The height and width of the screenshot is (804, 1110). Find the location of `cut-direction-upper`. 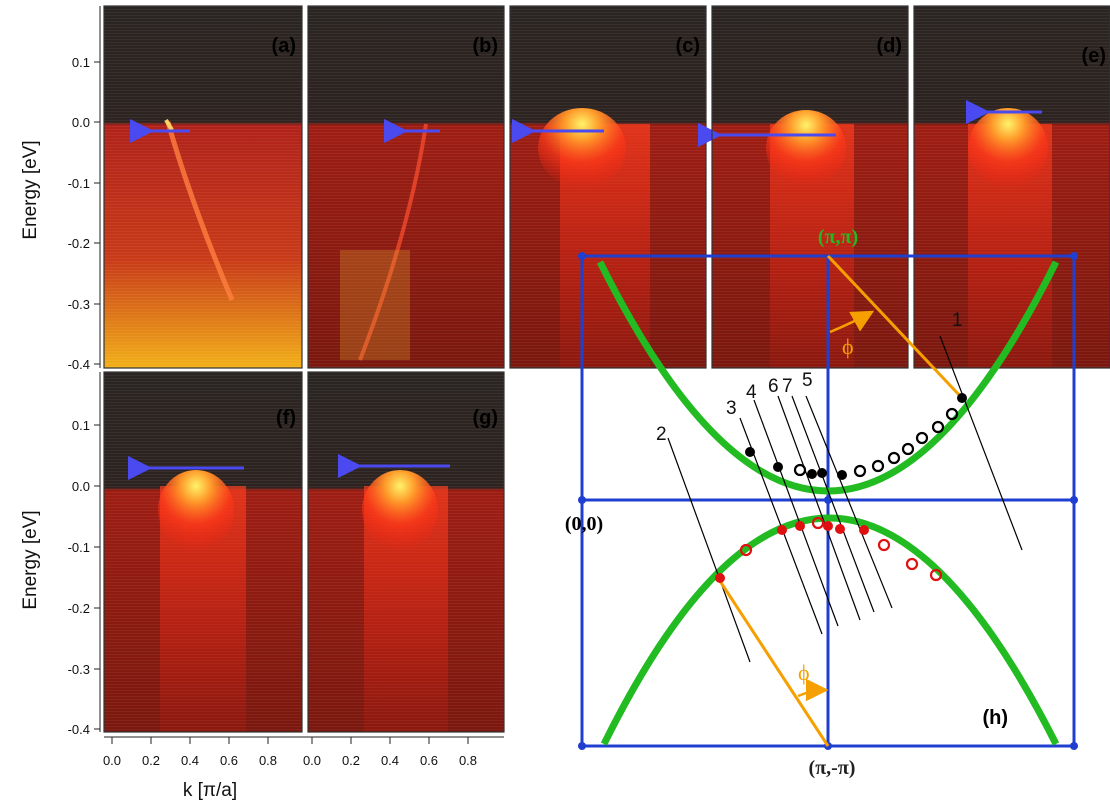

cut-direction-upper is located at coordinates (895, 327).